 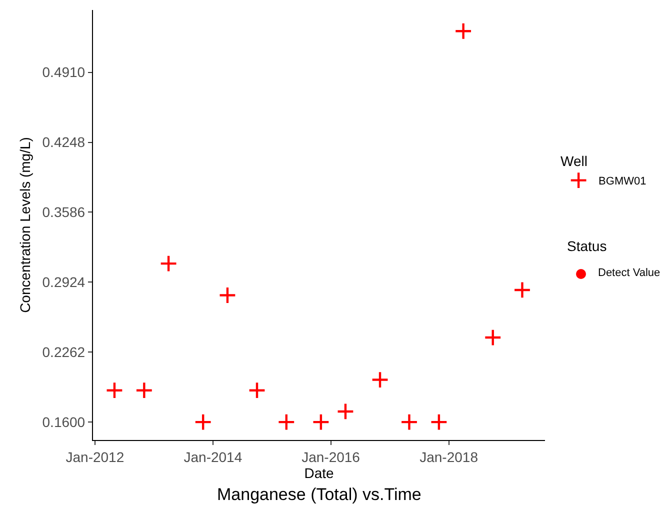 I want to click on text: Detect Value, so click(x=629, y=273).